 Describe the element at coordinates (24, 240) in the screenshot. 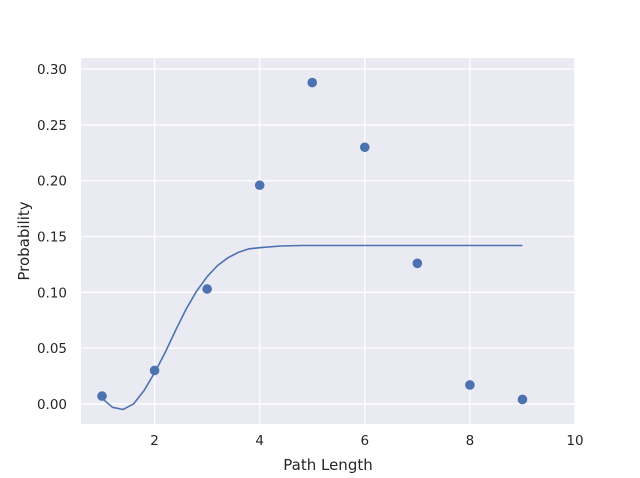

I see `y-axis-label: Probability` at that location.